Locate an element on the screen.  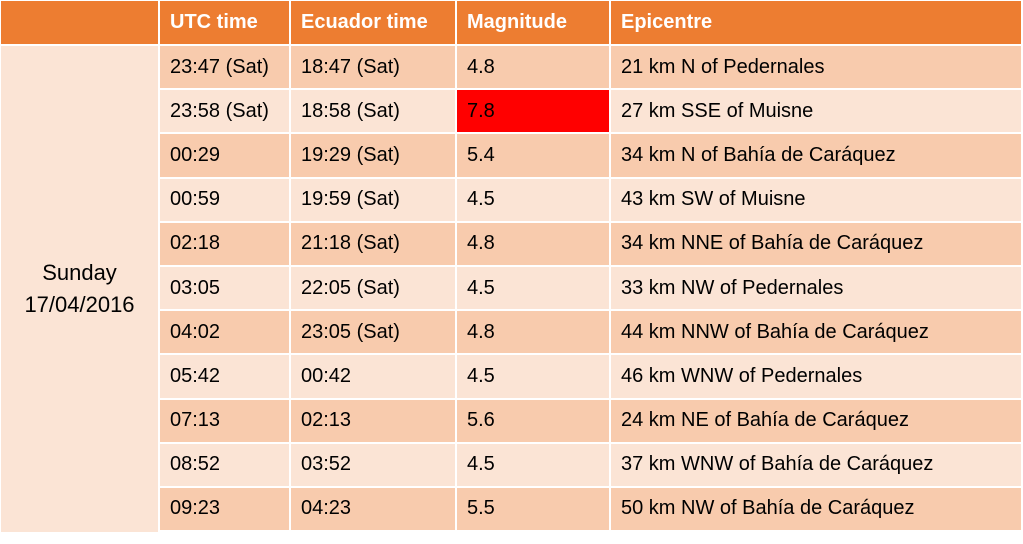
magnitude-cell: 5.4 is located at coordinates (534, 156).